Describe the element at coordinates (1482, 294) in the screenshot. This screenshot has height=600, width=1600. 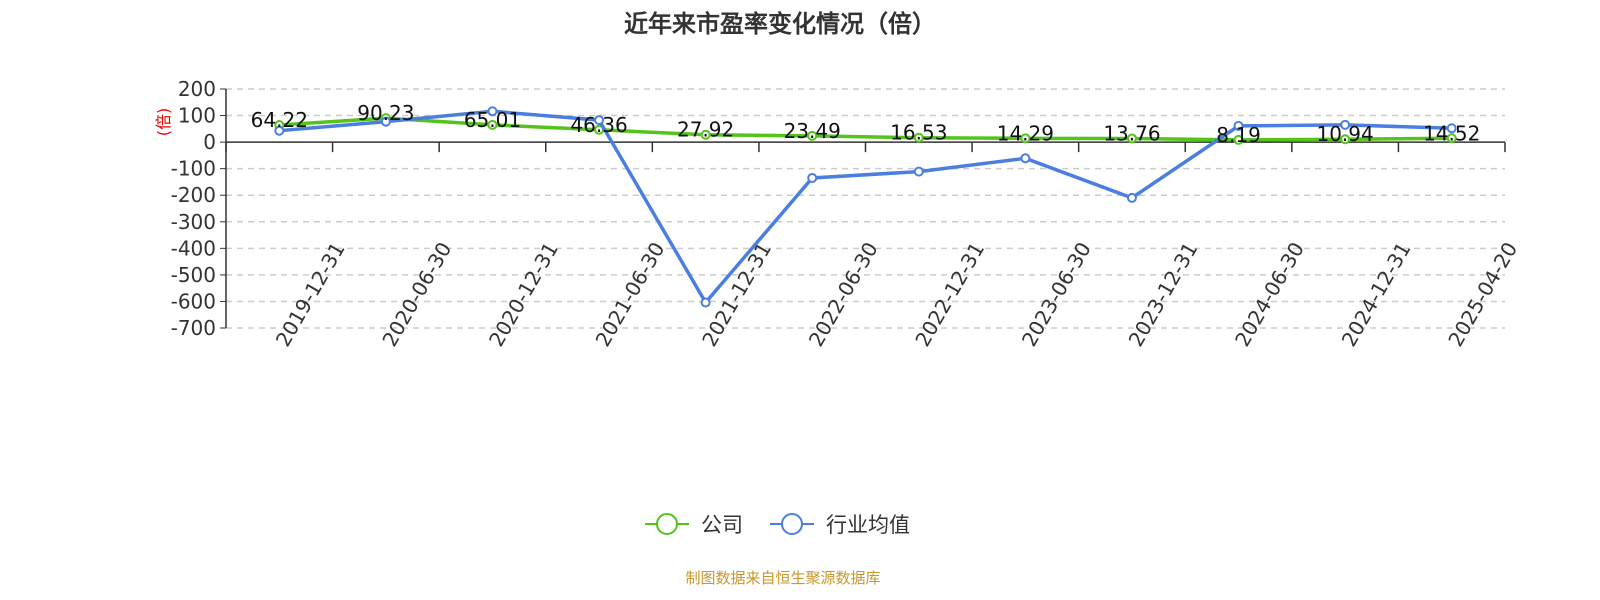
I see `x-tick-label: 2025-04-20` at that location.